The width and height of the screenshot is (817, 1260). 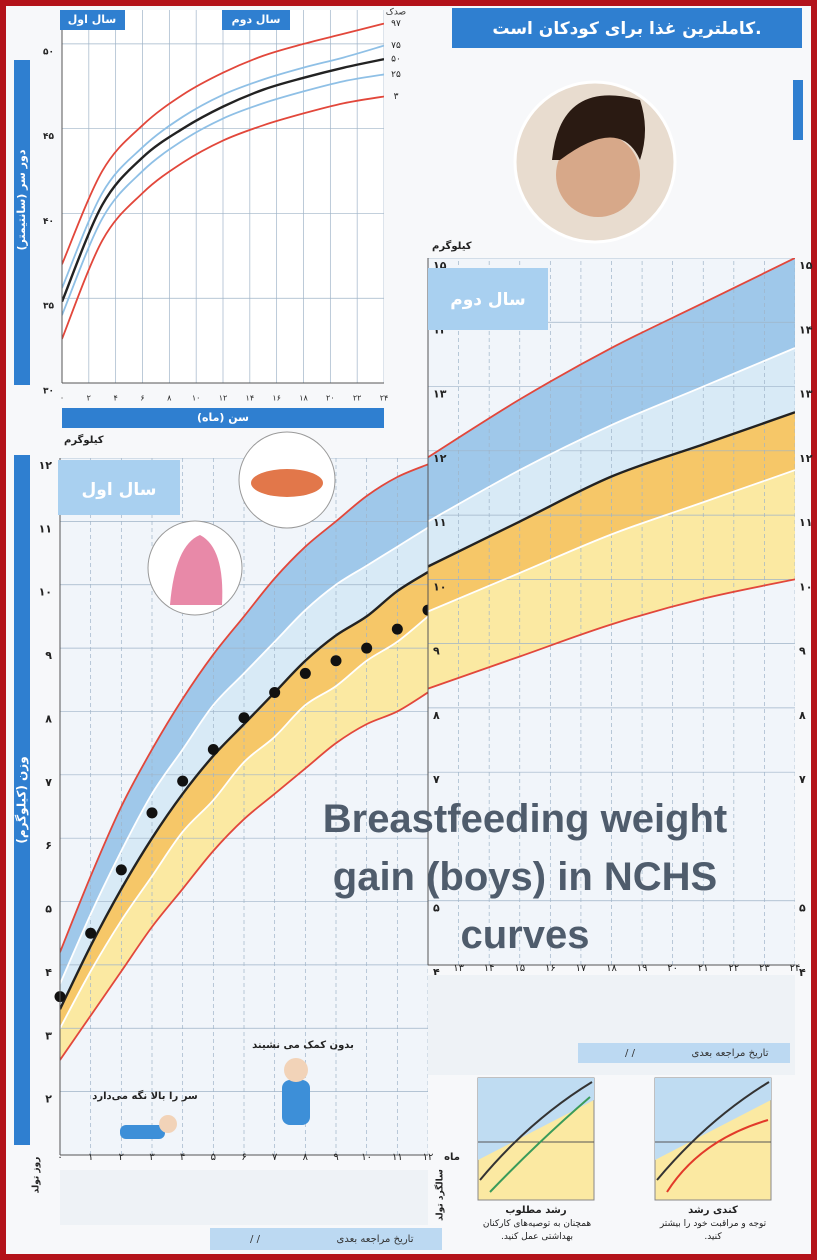 What do you see at coordinates (303, 1045) in the screenshot?
I see `milestone: بدون کمک می نشیند` at bounding box center [303, 1045].